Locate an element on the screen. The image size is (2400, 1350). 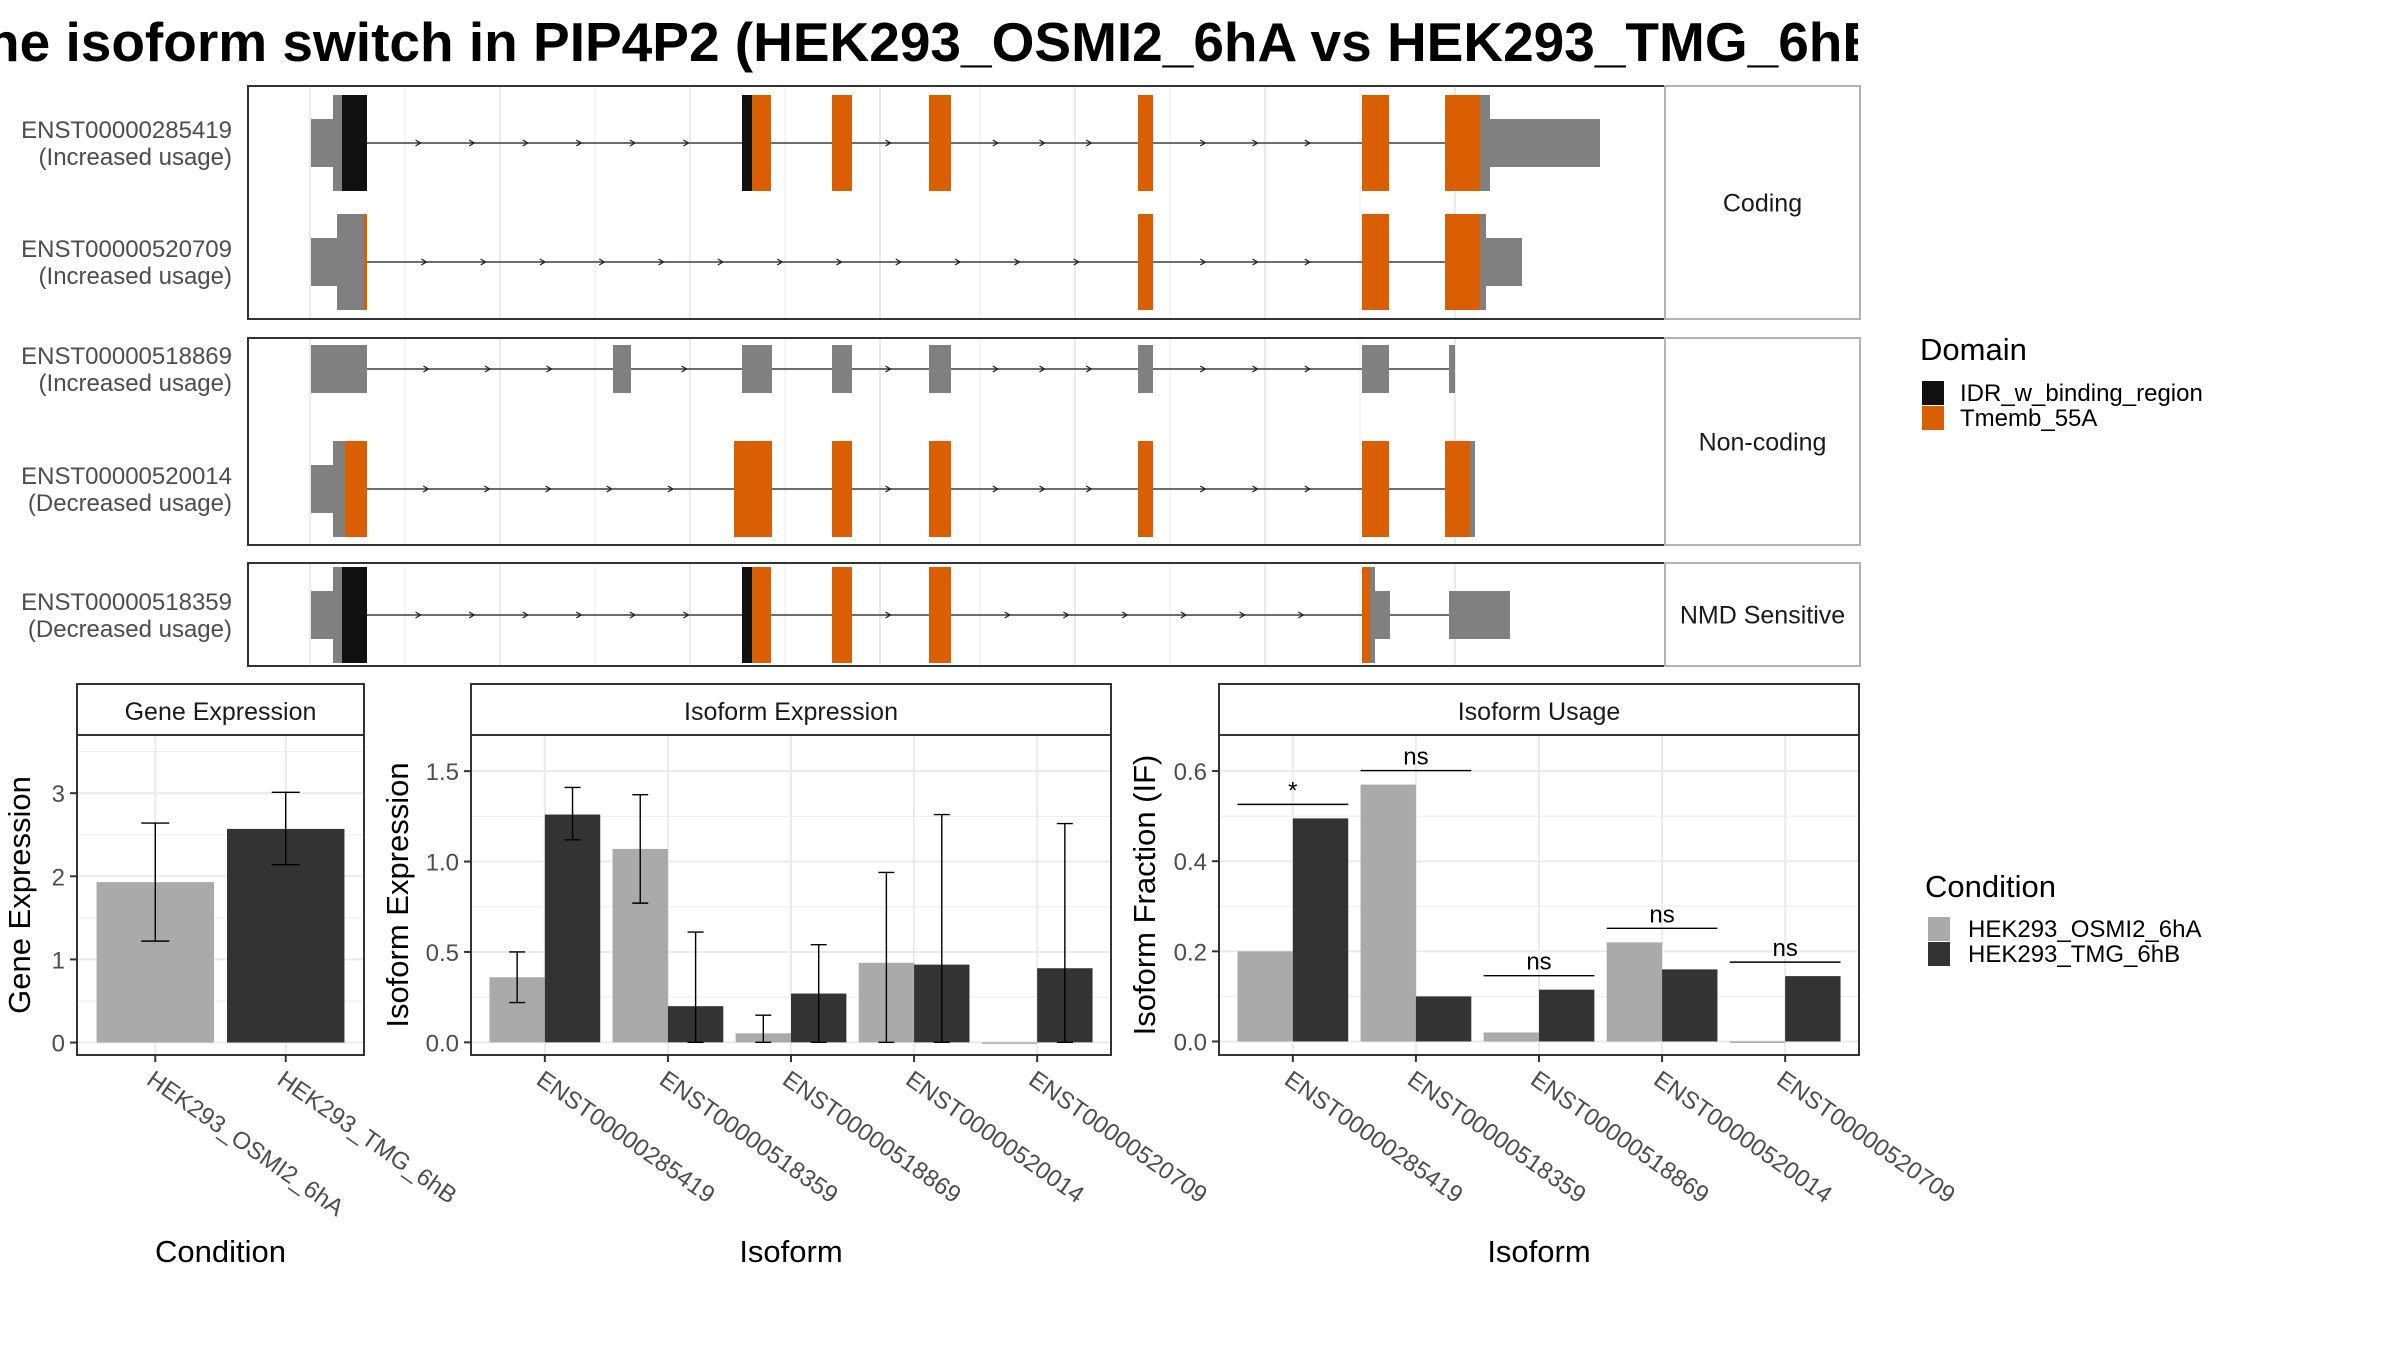
y-tick-label: 0.5 is located at coordinates (442, 953).